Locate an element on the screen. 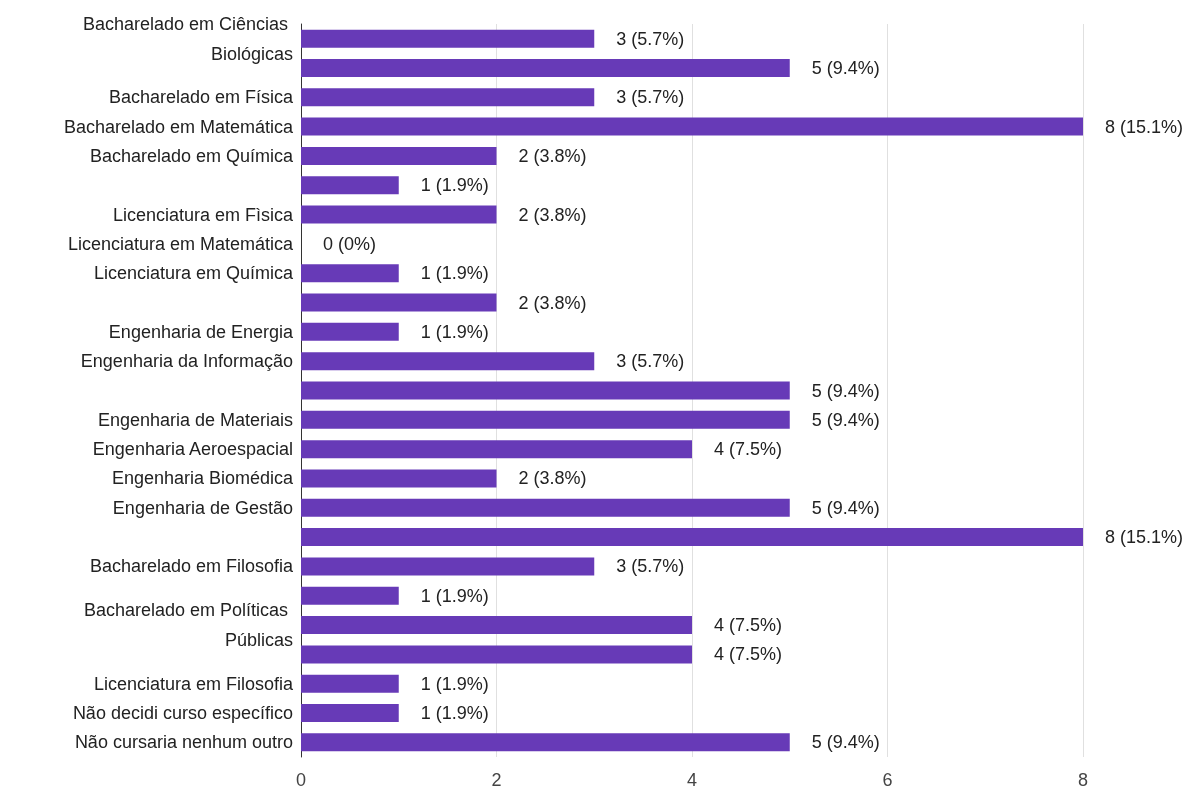  y-tick-label: Bacharelado em Matemática is located at coordinates (178, 126).